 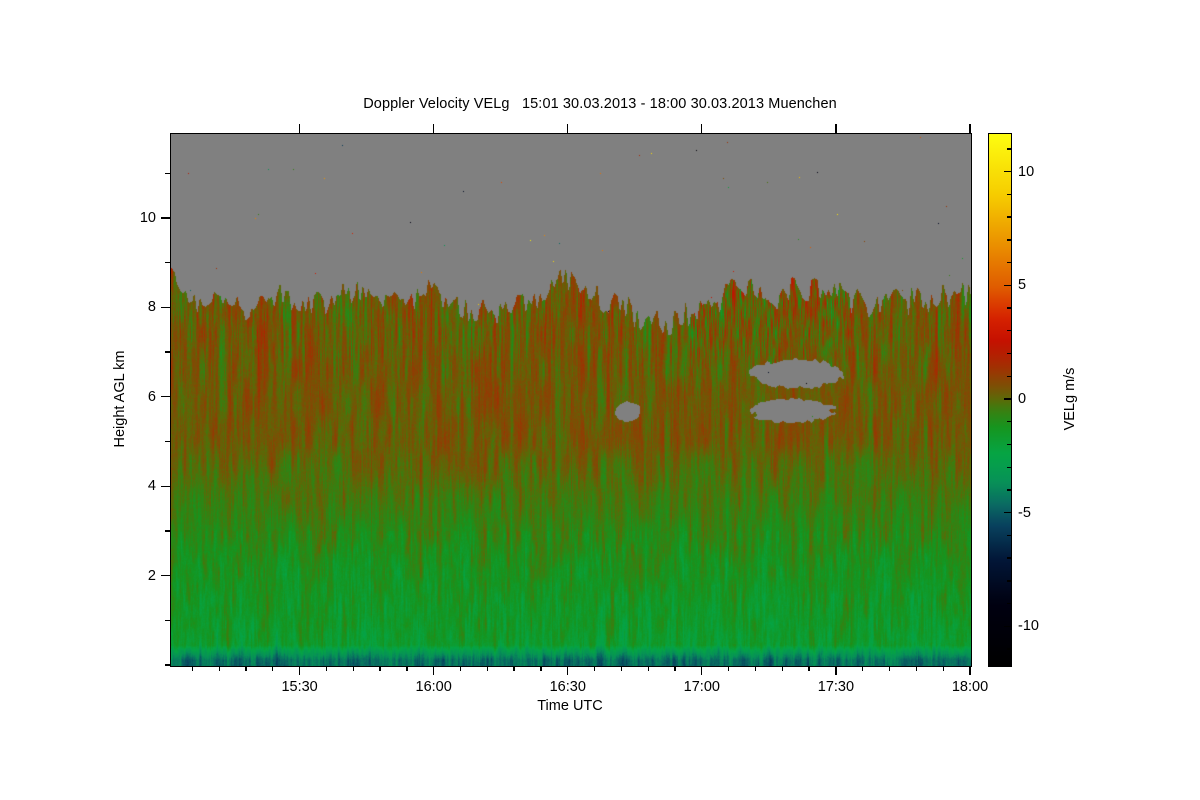 What do you see at coordinates (1024, 512) in the screenshot?
I see `colorbar-tick-label: -5` at bounding box center [1024, 512].